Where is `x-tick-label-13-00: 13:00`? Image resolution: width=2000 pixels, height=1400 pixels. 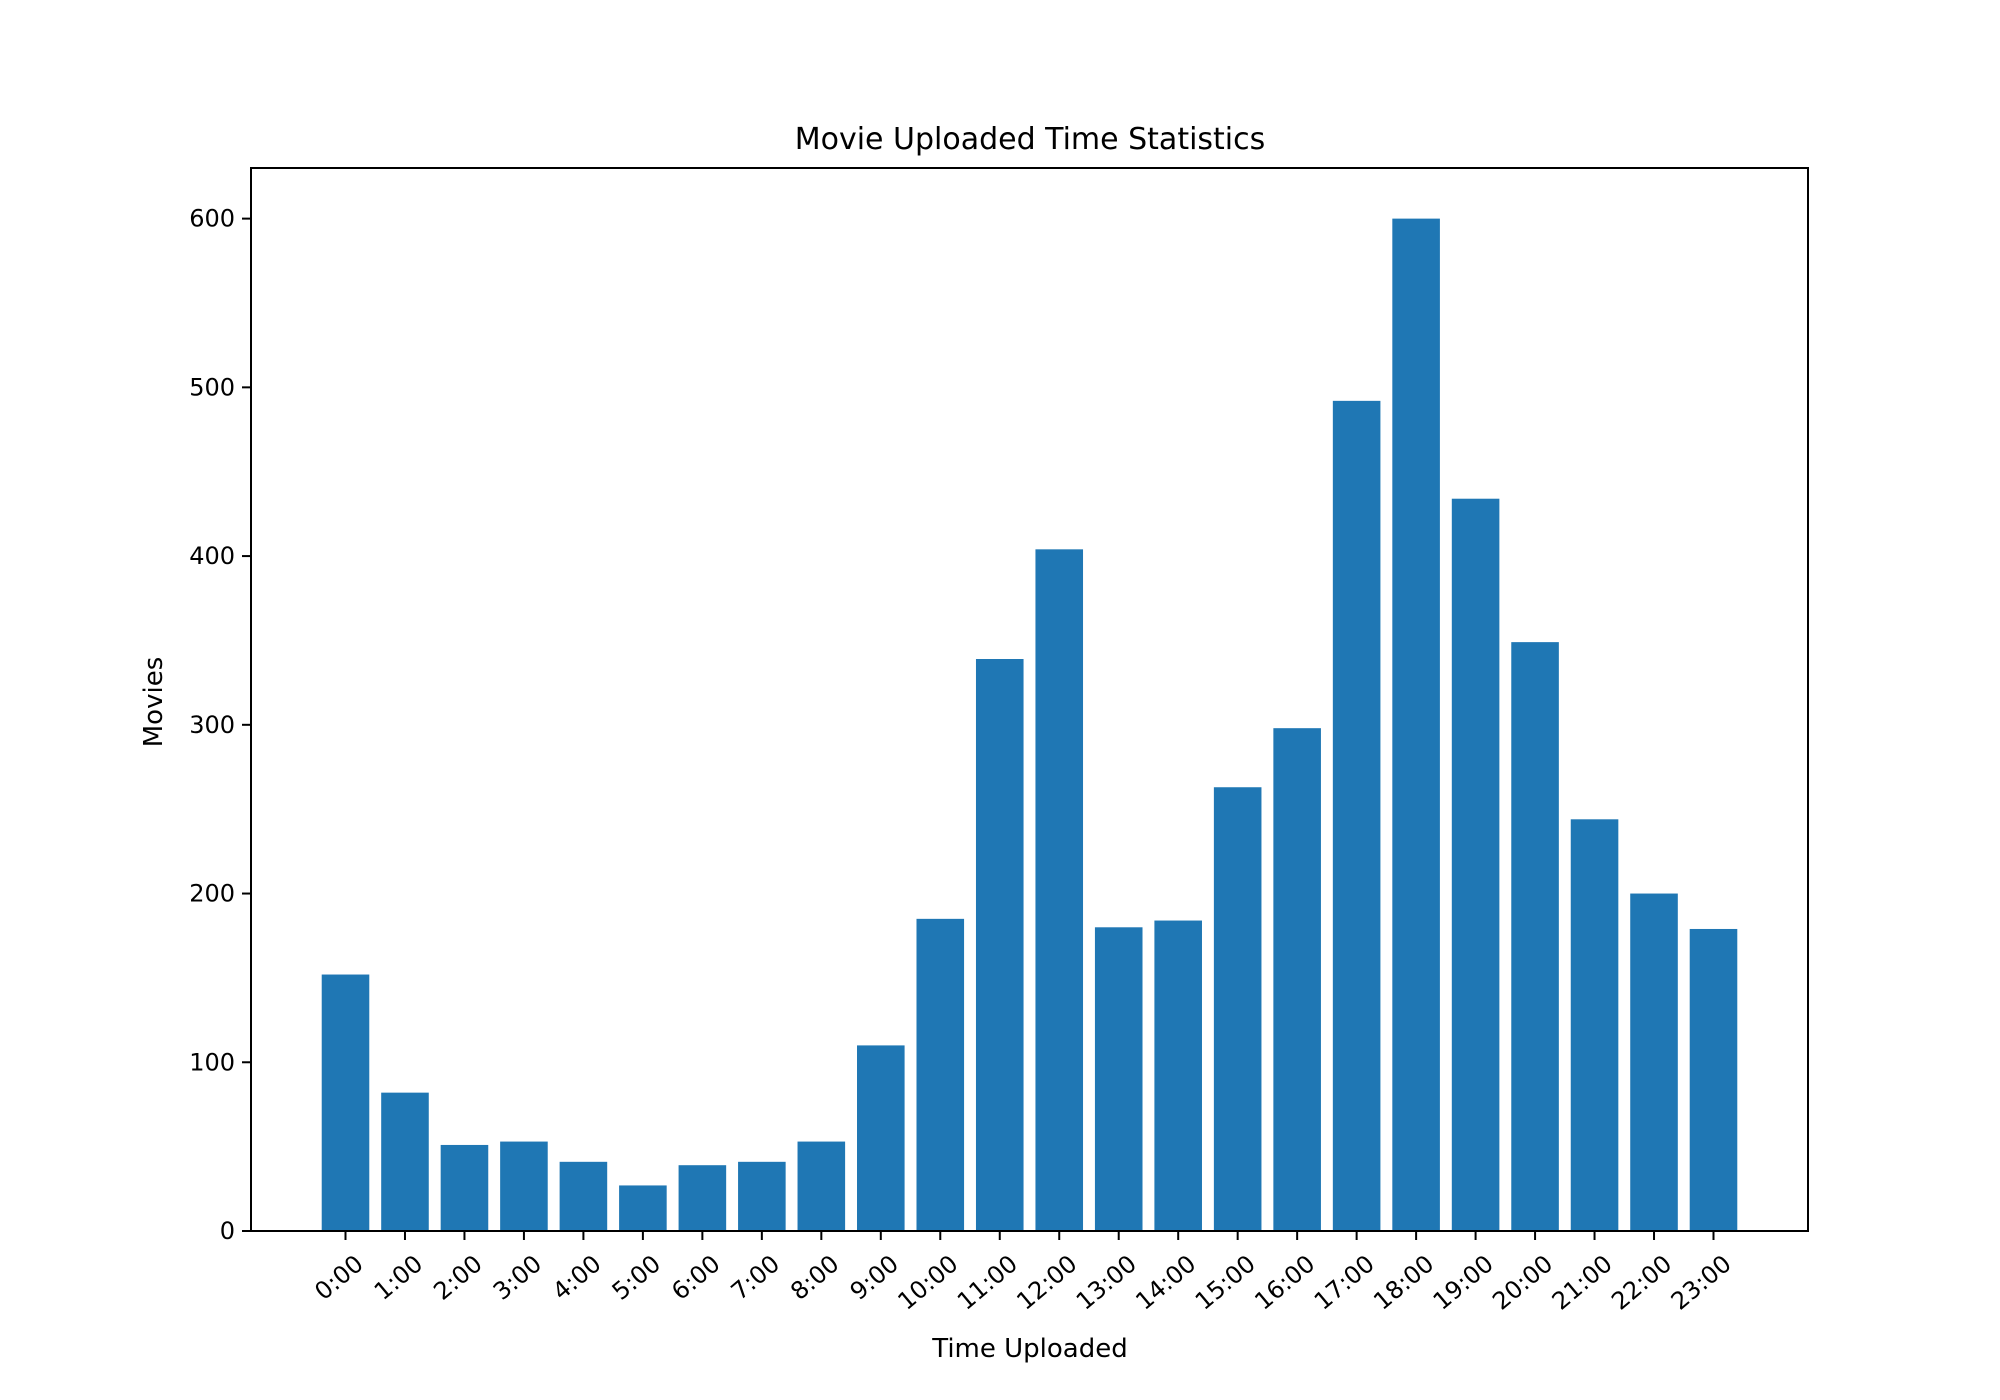 x-tick-label-13-00: 13:00 is located at coordinates (1106, 1283).